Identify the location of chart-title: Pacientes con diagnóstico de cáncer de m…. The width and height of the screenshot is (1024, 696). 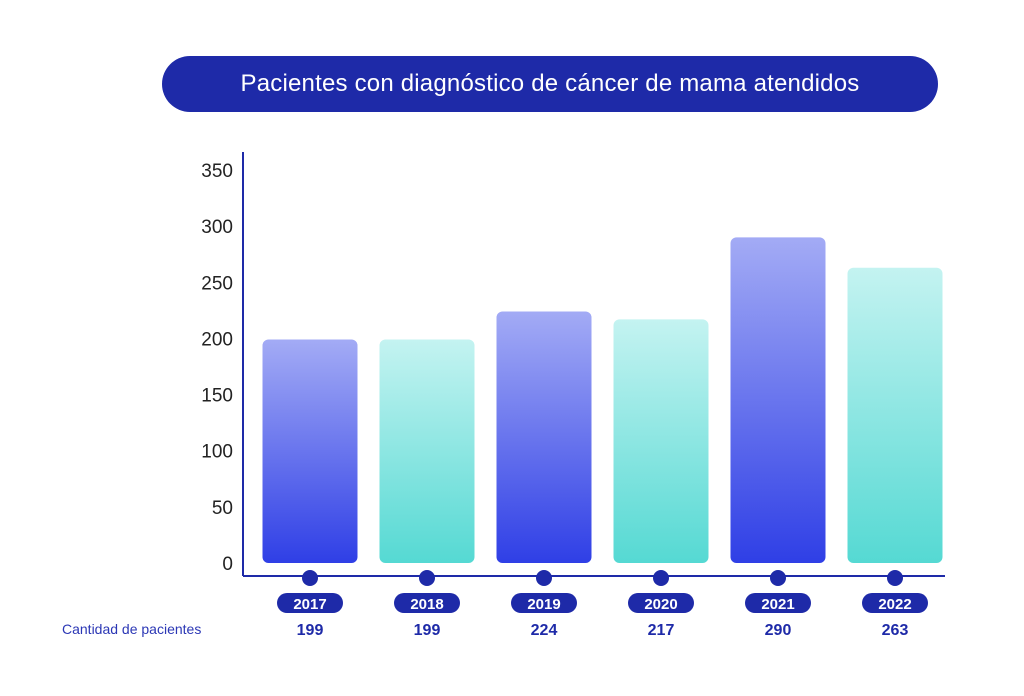
(550, 83).